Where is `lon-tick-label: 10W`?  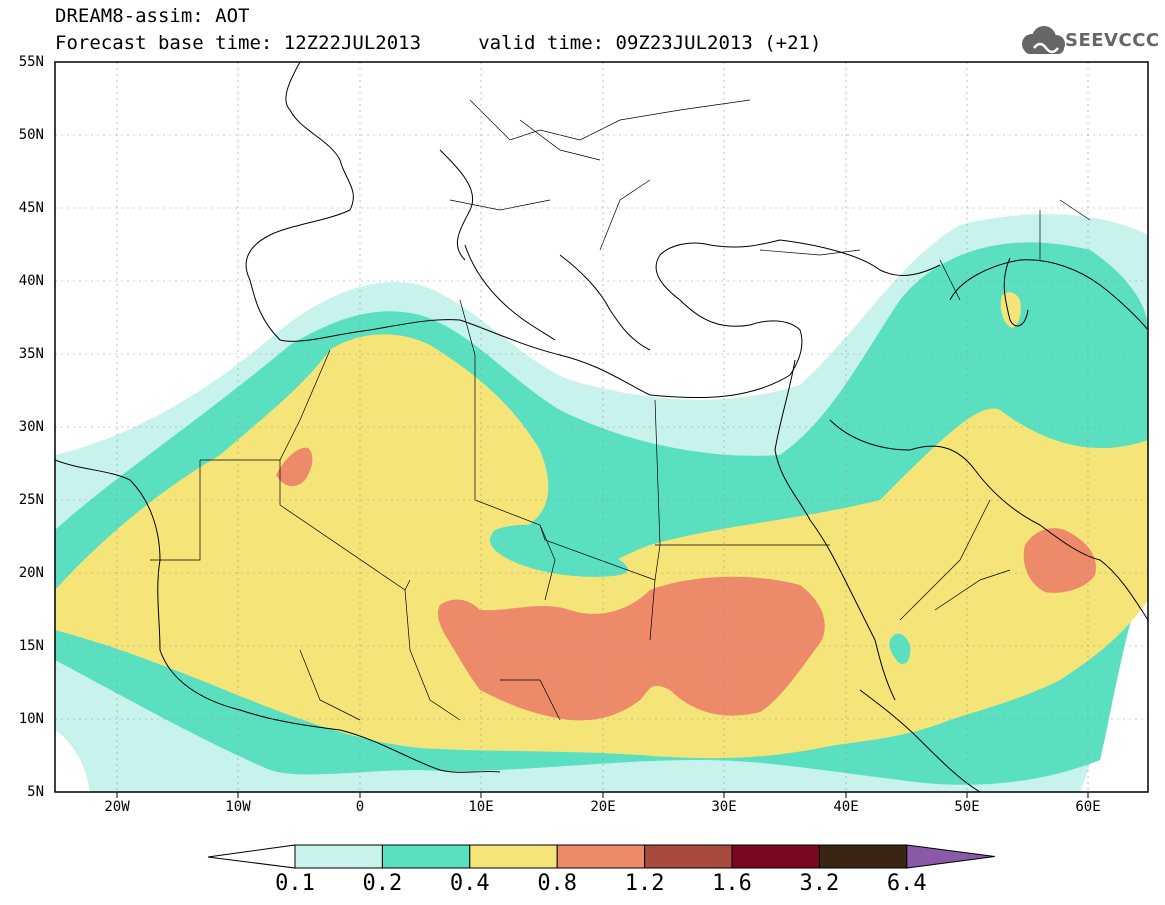 lon-tick-label: 10W is located at coordinates (238, 807).